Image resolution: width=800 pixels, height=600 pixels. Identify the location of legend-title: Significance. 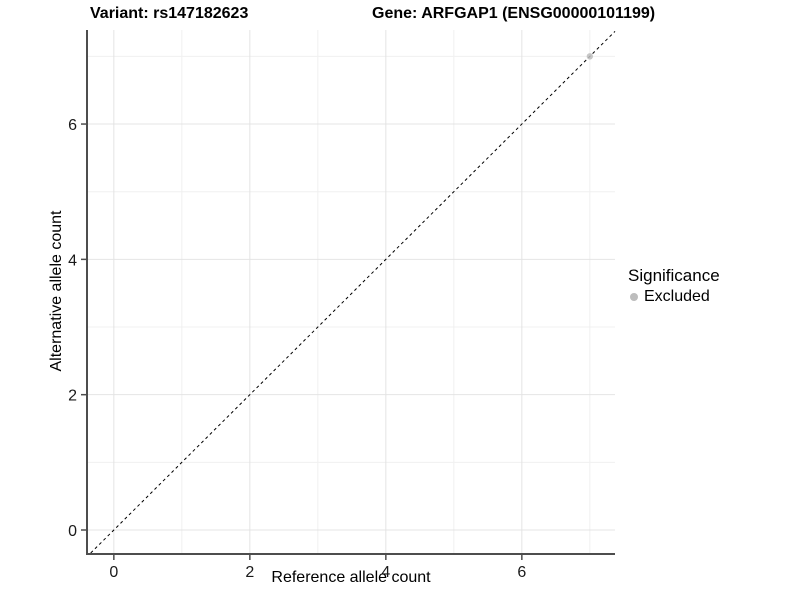
(674, 275).